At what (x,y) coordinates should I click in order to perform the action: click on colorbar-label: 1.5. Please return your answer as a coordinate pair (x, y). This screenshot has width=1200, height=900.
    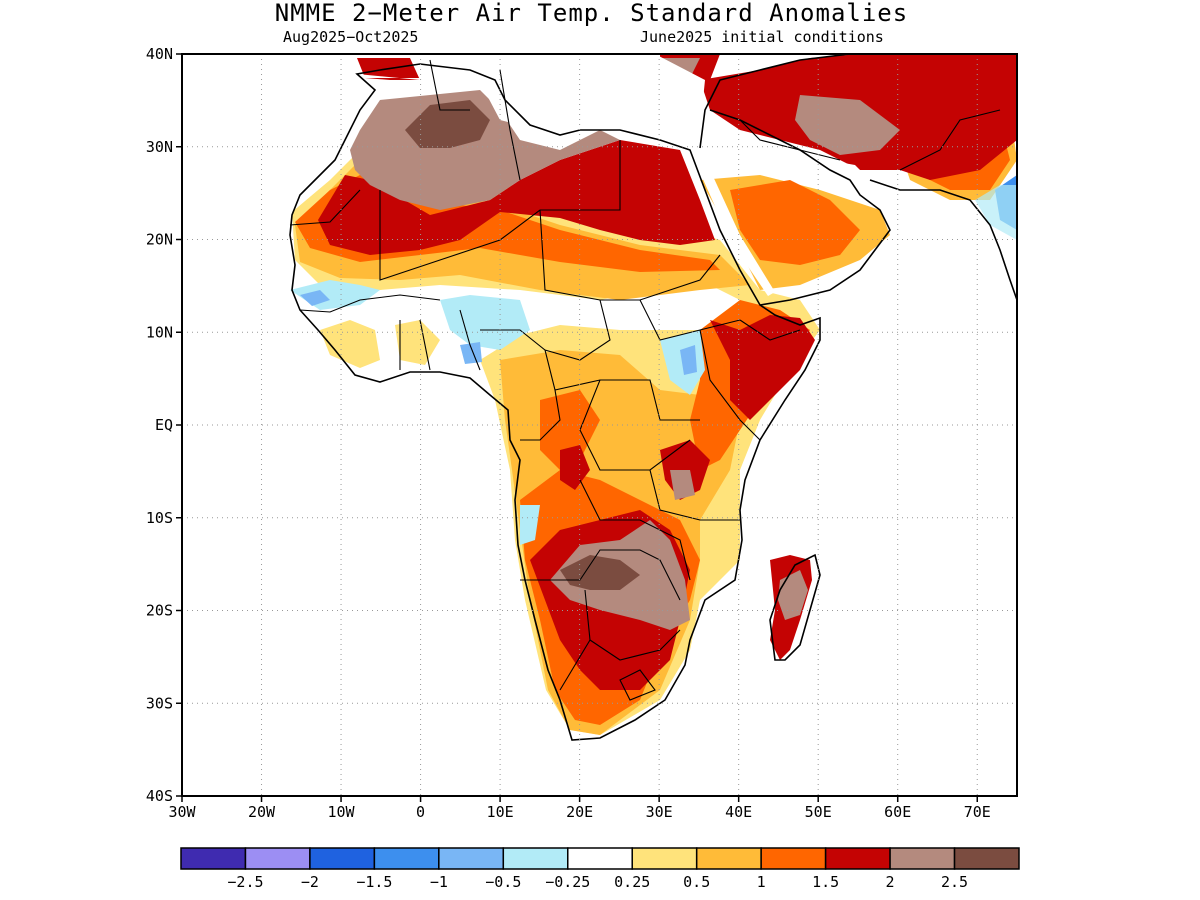
    Looking at the image, I should click on (825, 882).